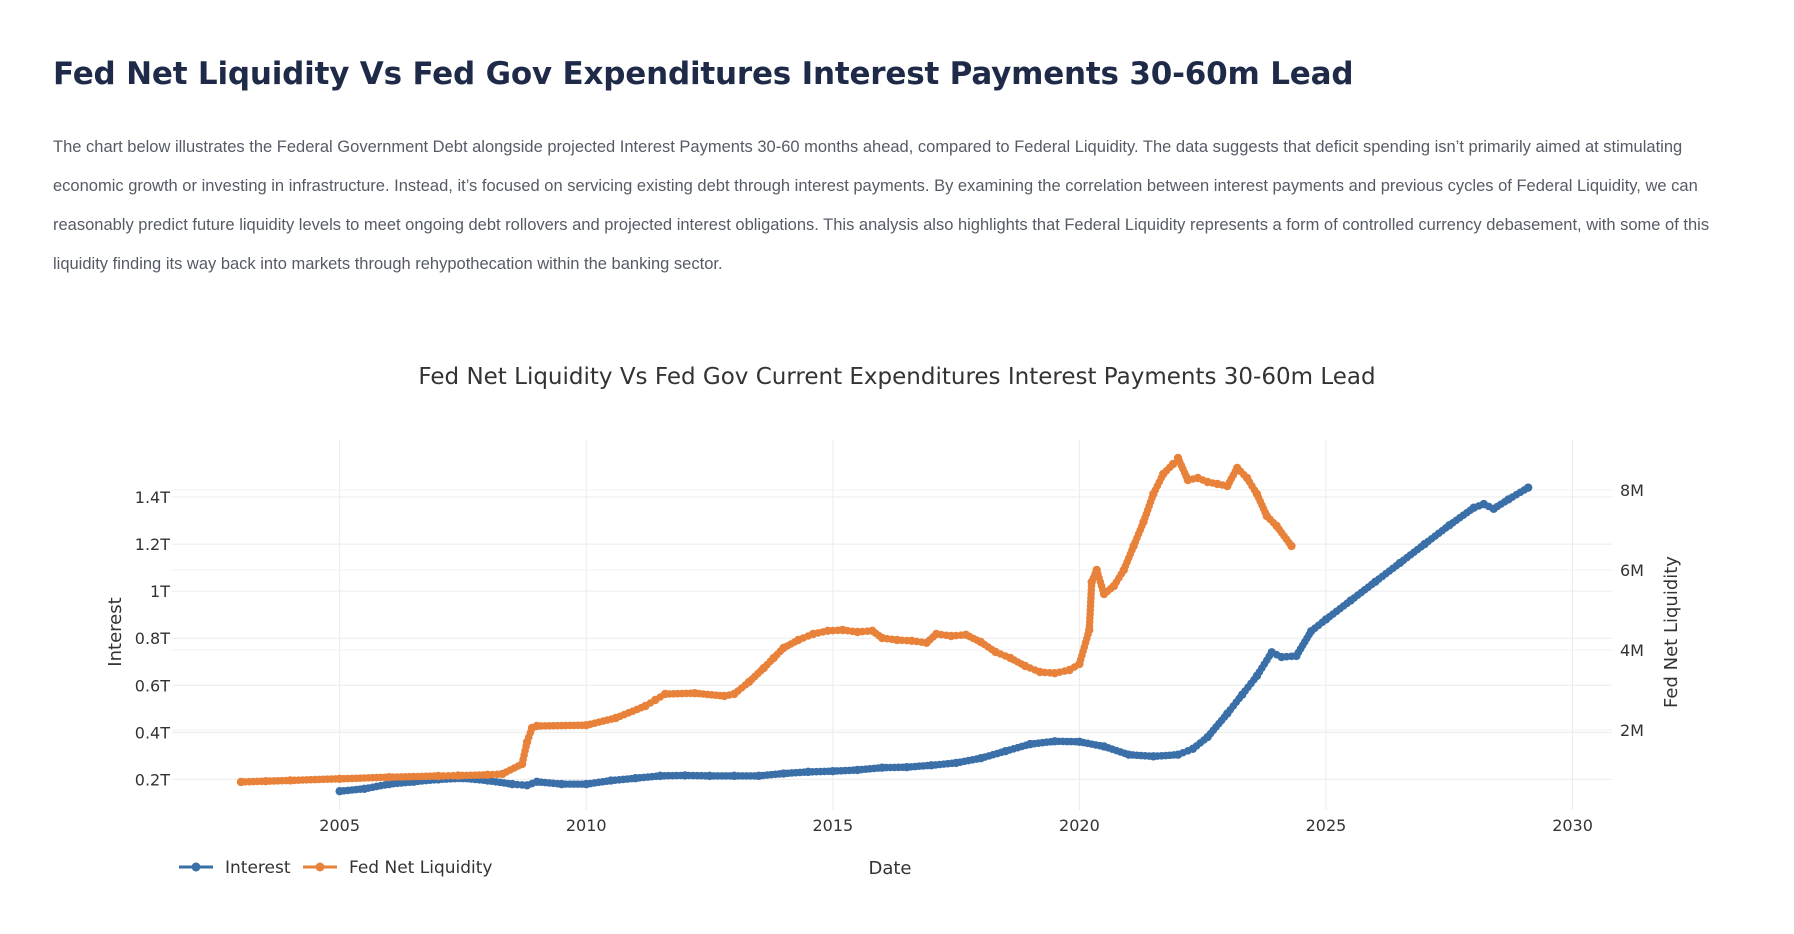 This screenshot has width=1794, height=934. I want to click on legend-item-fed-net-liquidity: Fed Net Liquidity, so click(397, 868).